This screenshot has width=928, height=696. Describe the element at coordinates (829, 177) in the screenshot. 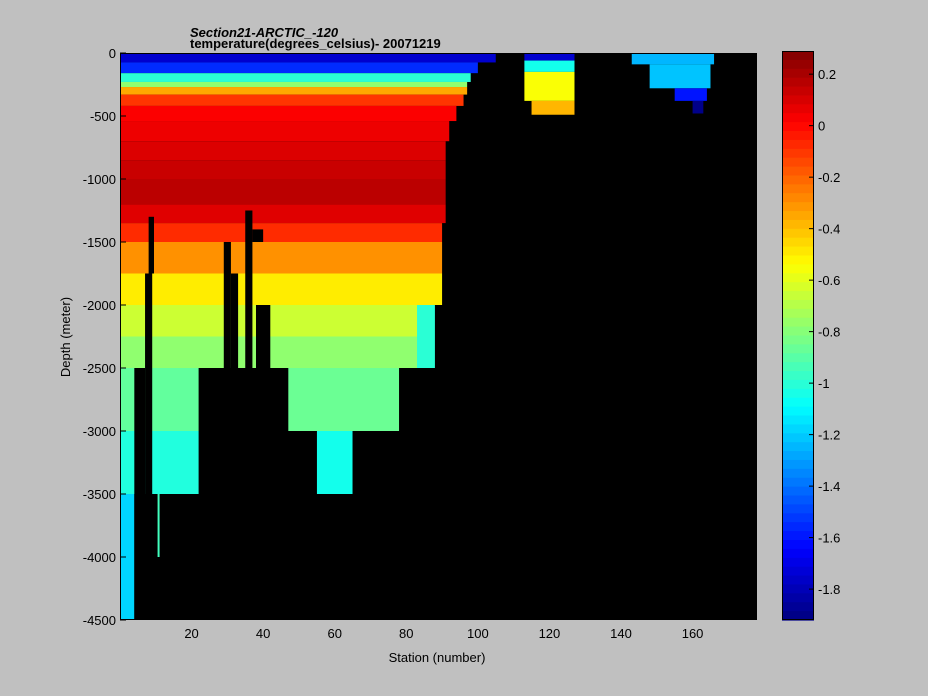

I see `colorbar-tick-label: -0.2` at that location.